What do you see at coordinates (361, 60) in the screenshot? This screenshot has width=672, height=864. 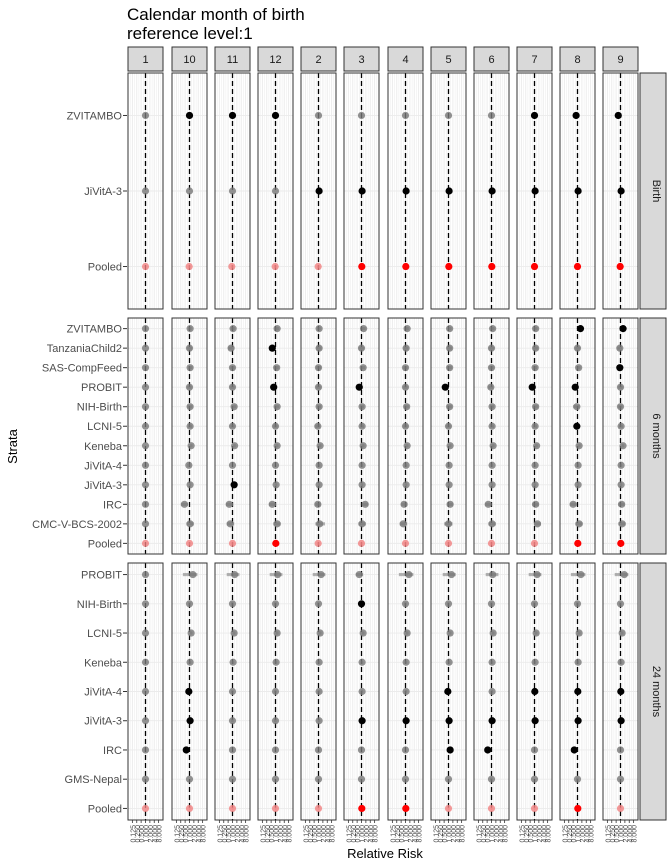 I see `facet-strip-col-label: 3` at bounding box center [361, 60].